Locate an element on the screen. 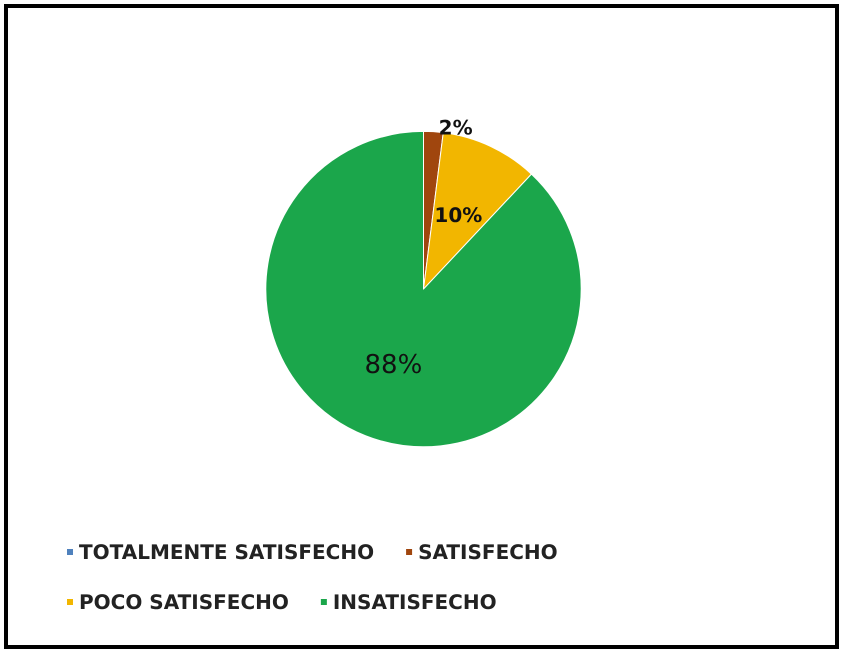 This screenshot has height=657, width=847. data-label: 10% is located at coordinates (458, 215).